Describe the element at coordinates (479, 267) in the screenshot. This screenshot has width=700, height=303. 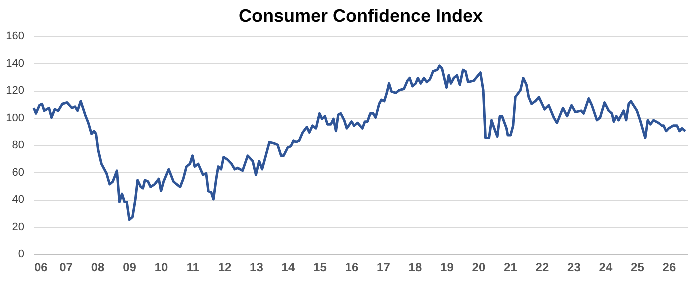
I see `x-tick-label: 20` at that location.